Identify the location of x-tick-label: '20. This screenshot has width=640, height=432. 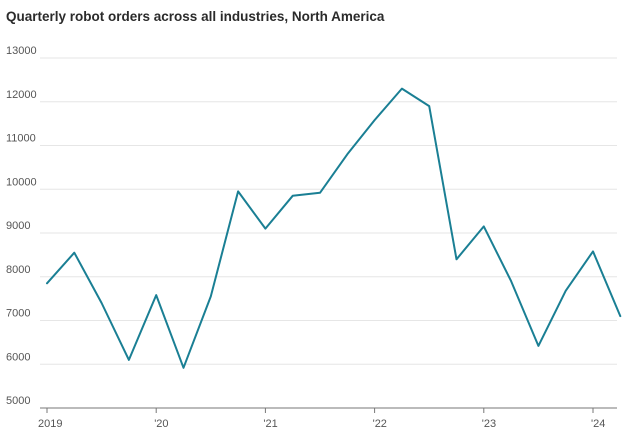
(161, 424).